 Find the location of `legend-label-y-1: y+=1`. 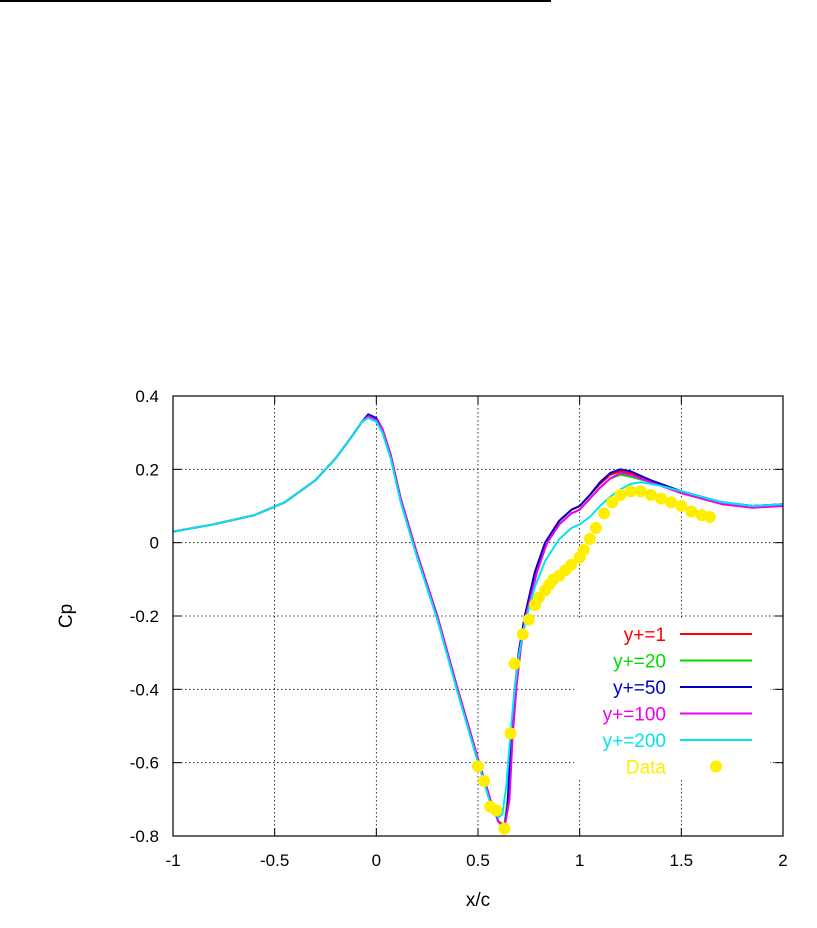

legend-label-y-1: y+=1 is located at coordinates (645, 635).